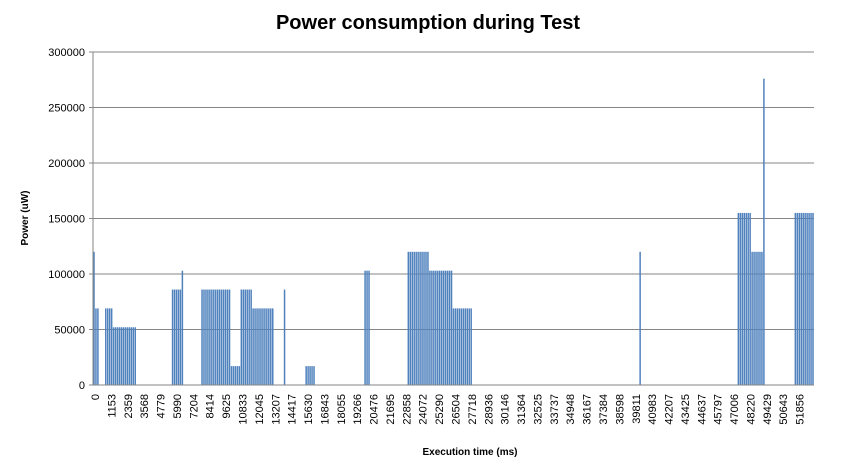 This screenshot has width=851, height=469. I want to click on x-tick-label: 10833, so click(243, 409).